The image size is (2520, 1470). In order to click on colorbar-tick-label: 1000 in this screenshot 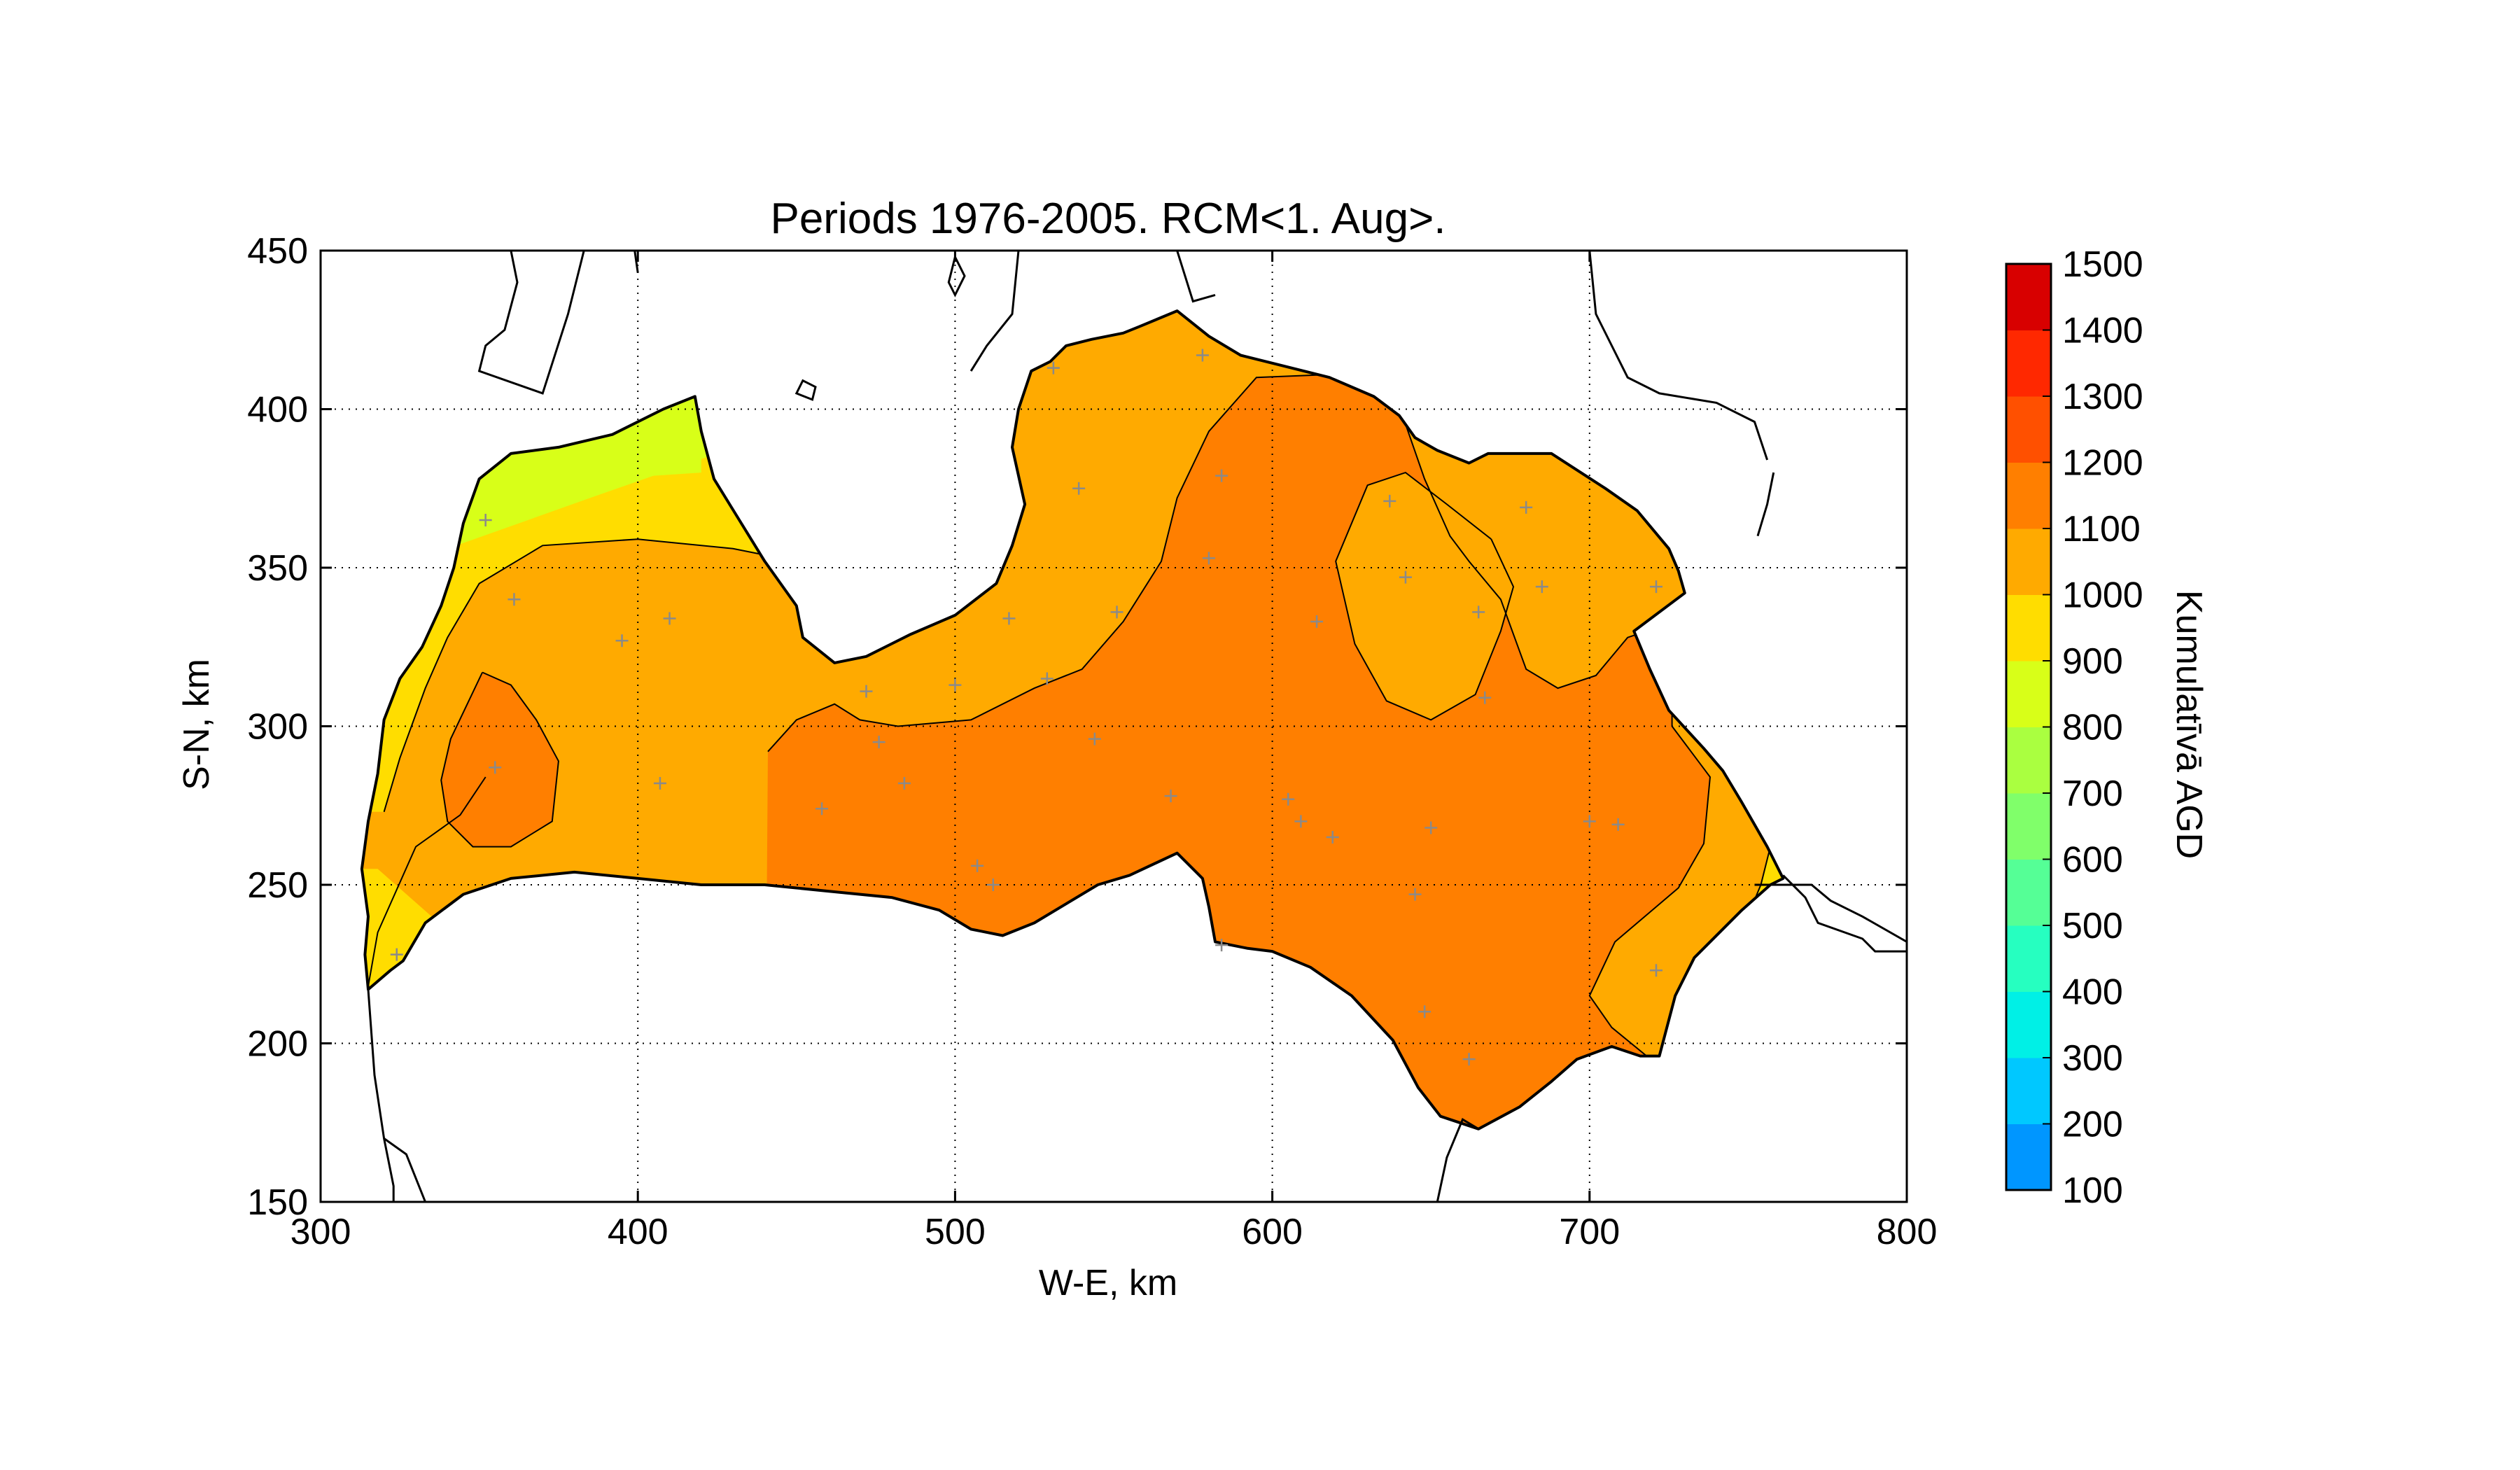, I will do `click(2102, 595)`.